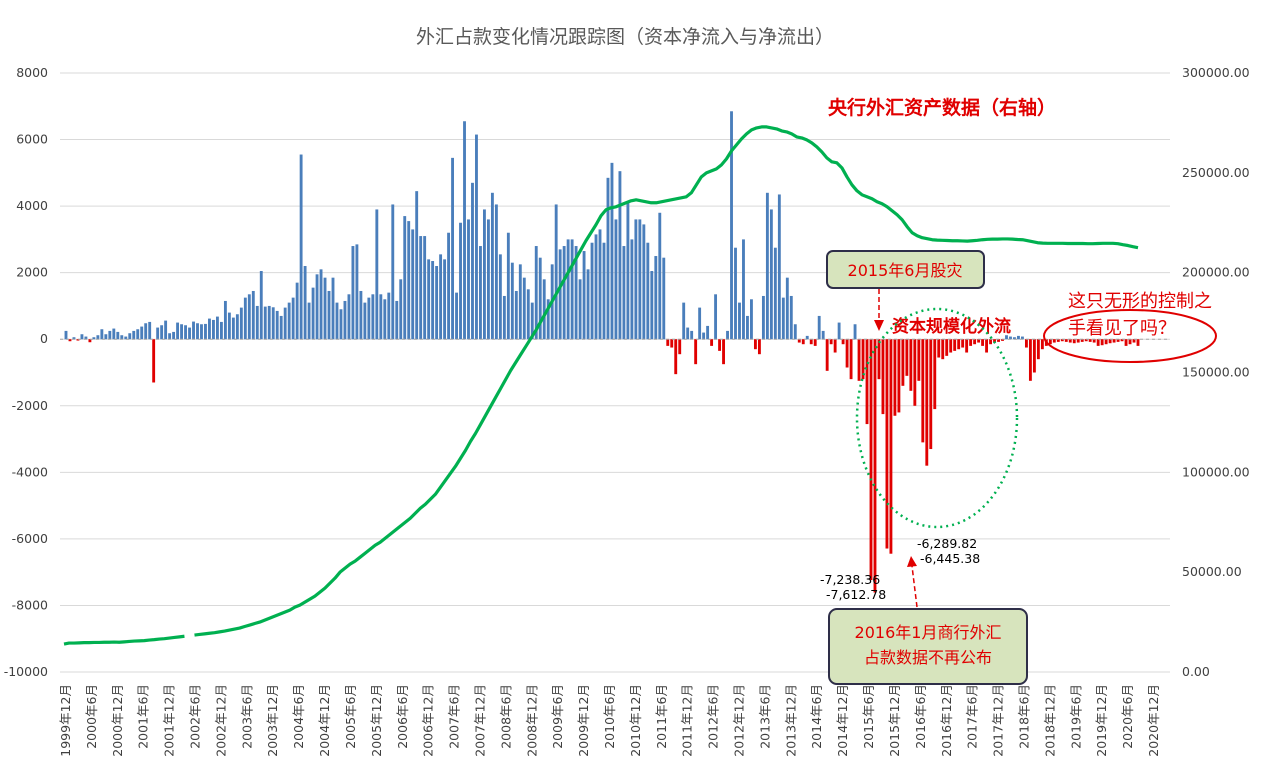  Describe the element at coordinates (124, 640) in the screenshot. I see `line-series-path` at that location.